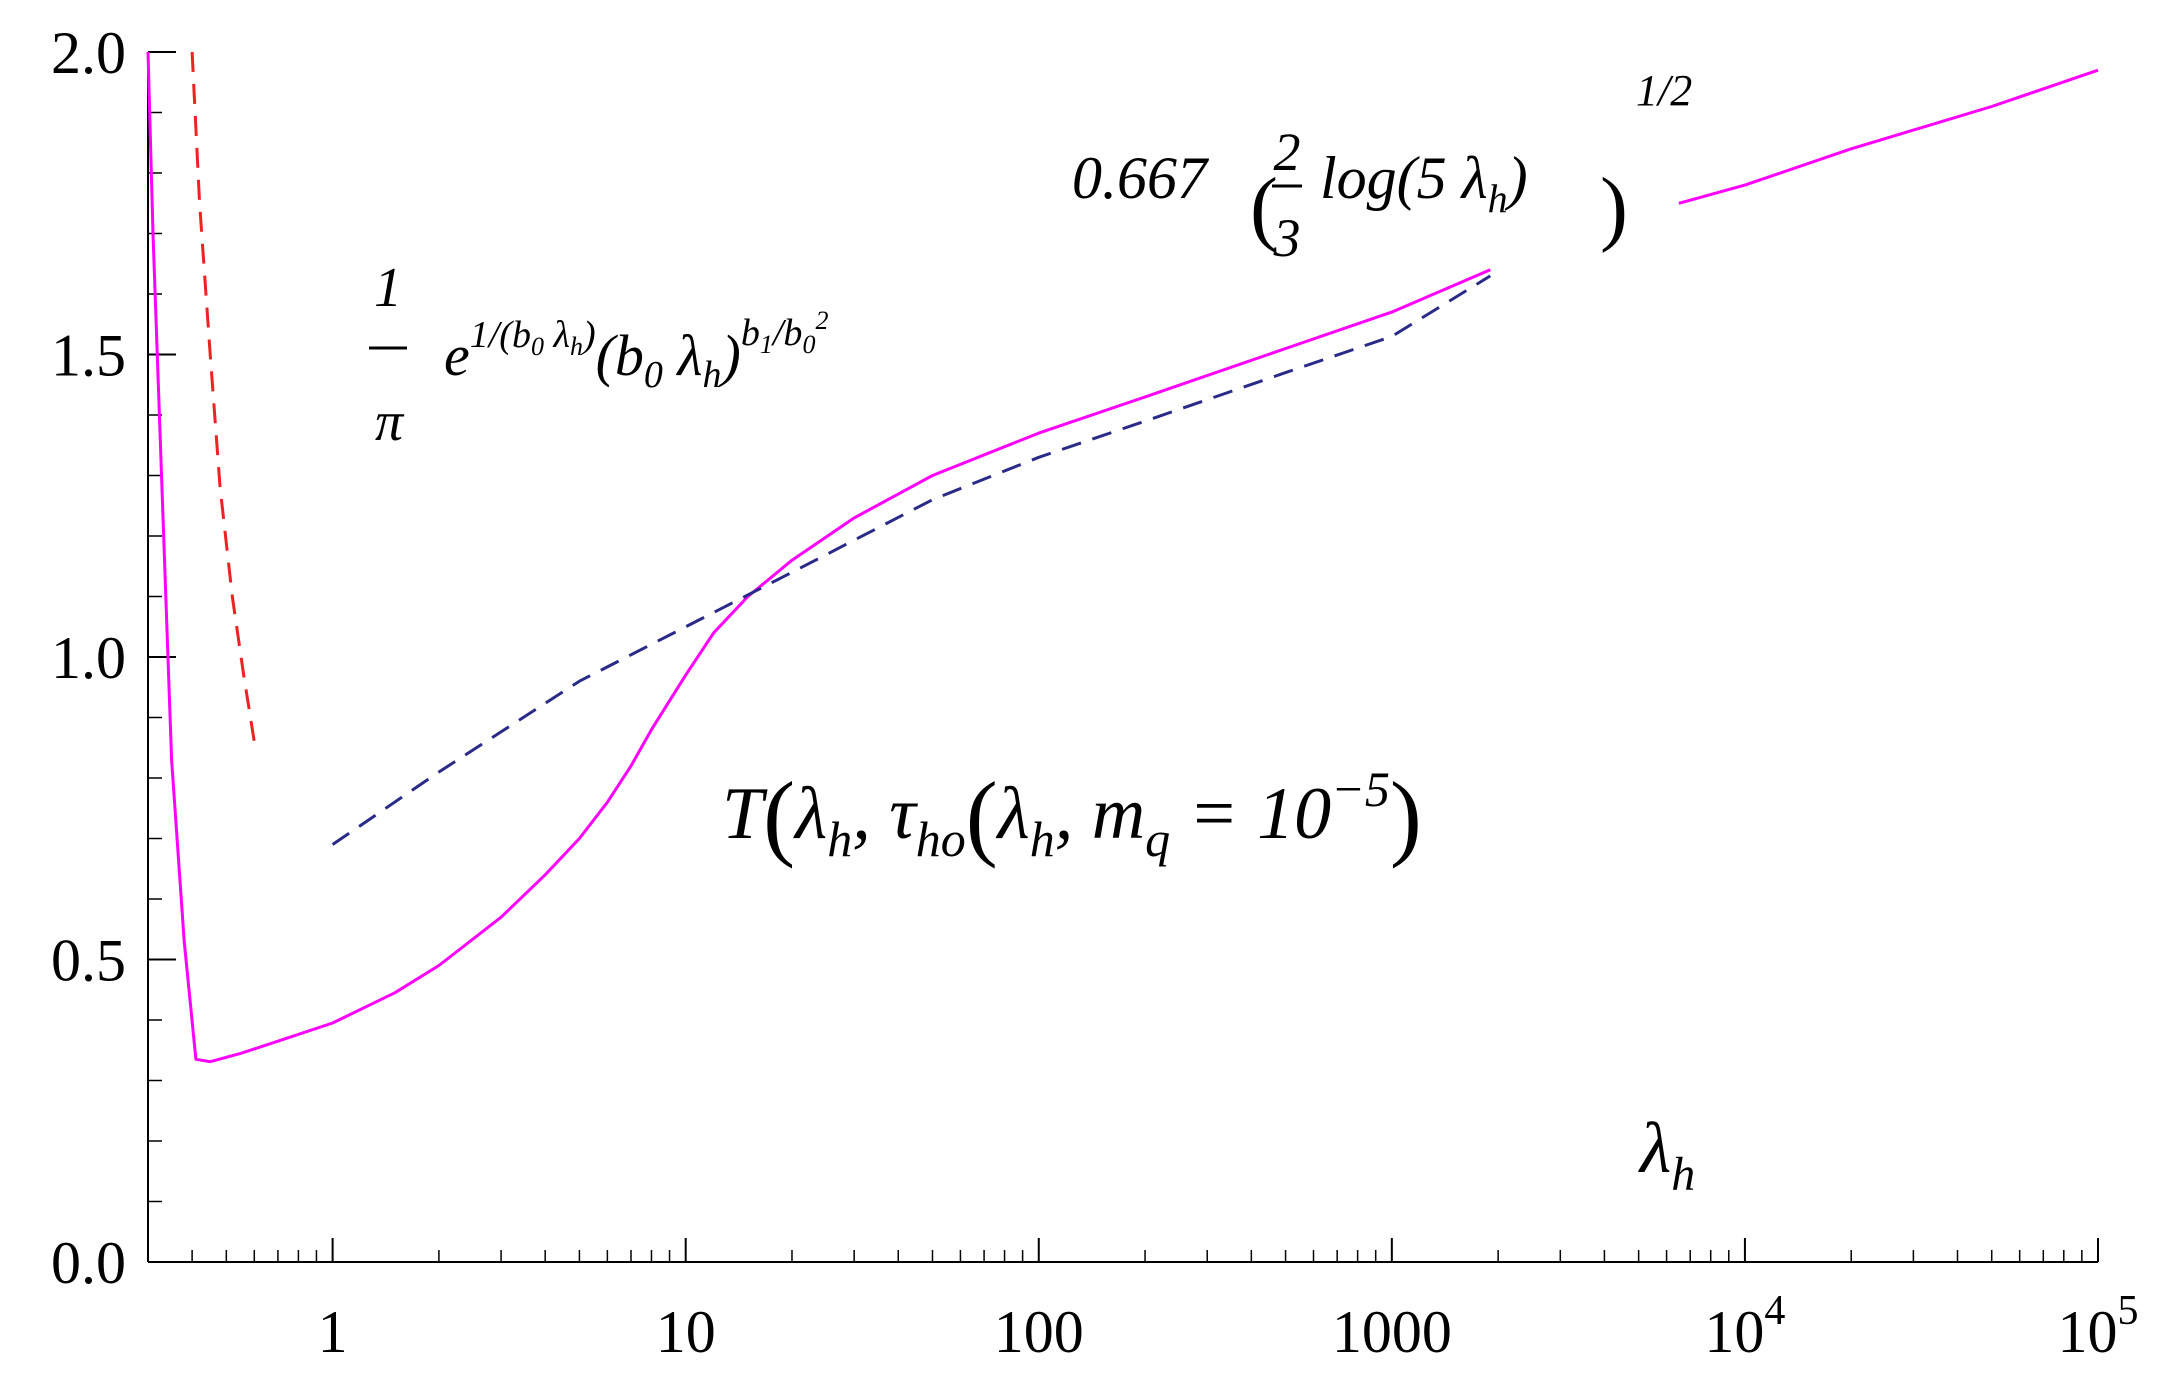  I want to click on x-tick-label: 10⁴, so click(1744, 1326).